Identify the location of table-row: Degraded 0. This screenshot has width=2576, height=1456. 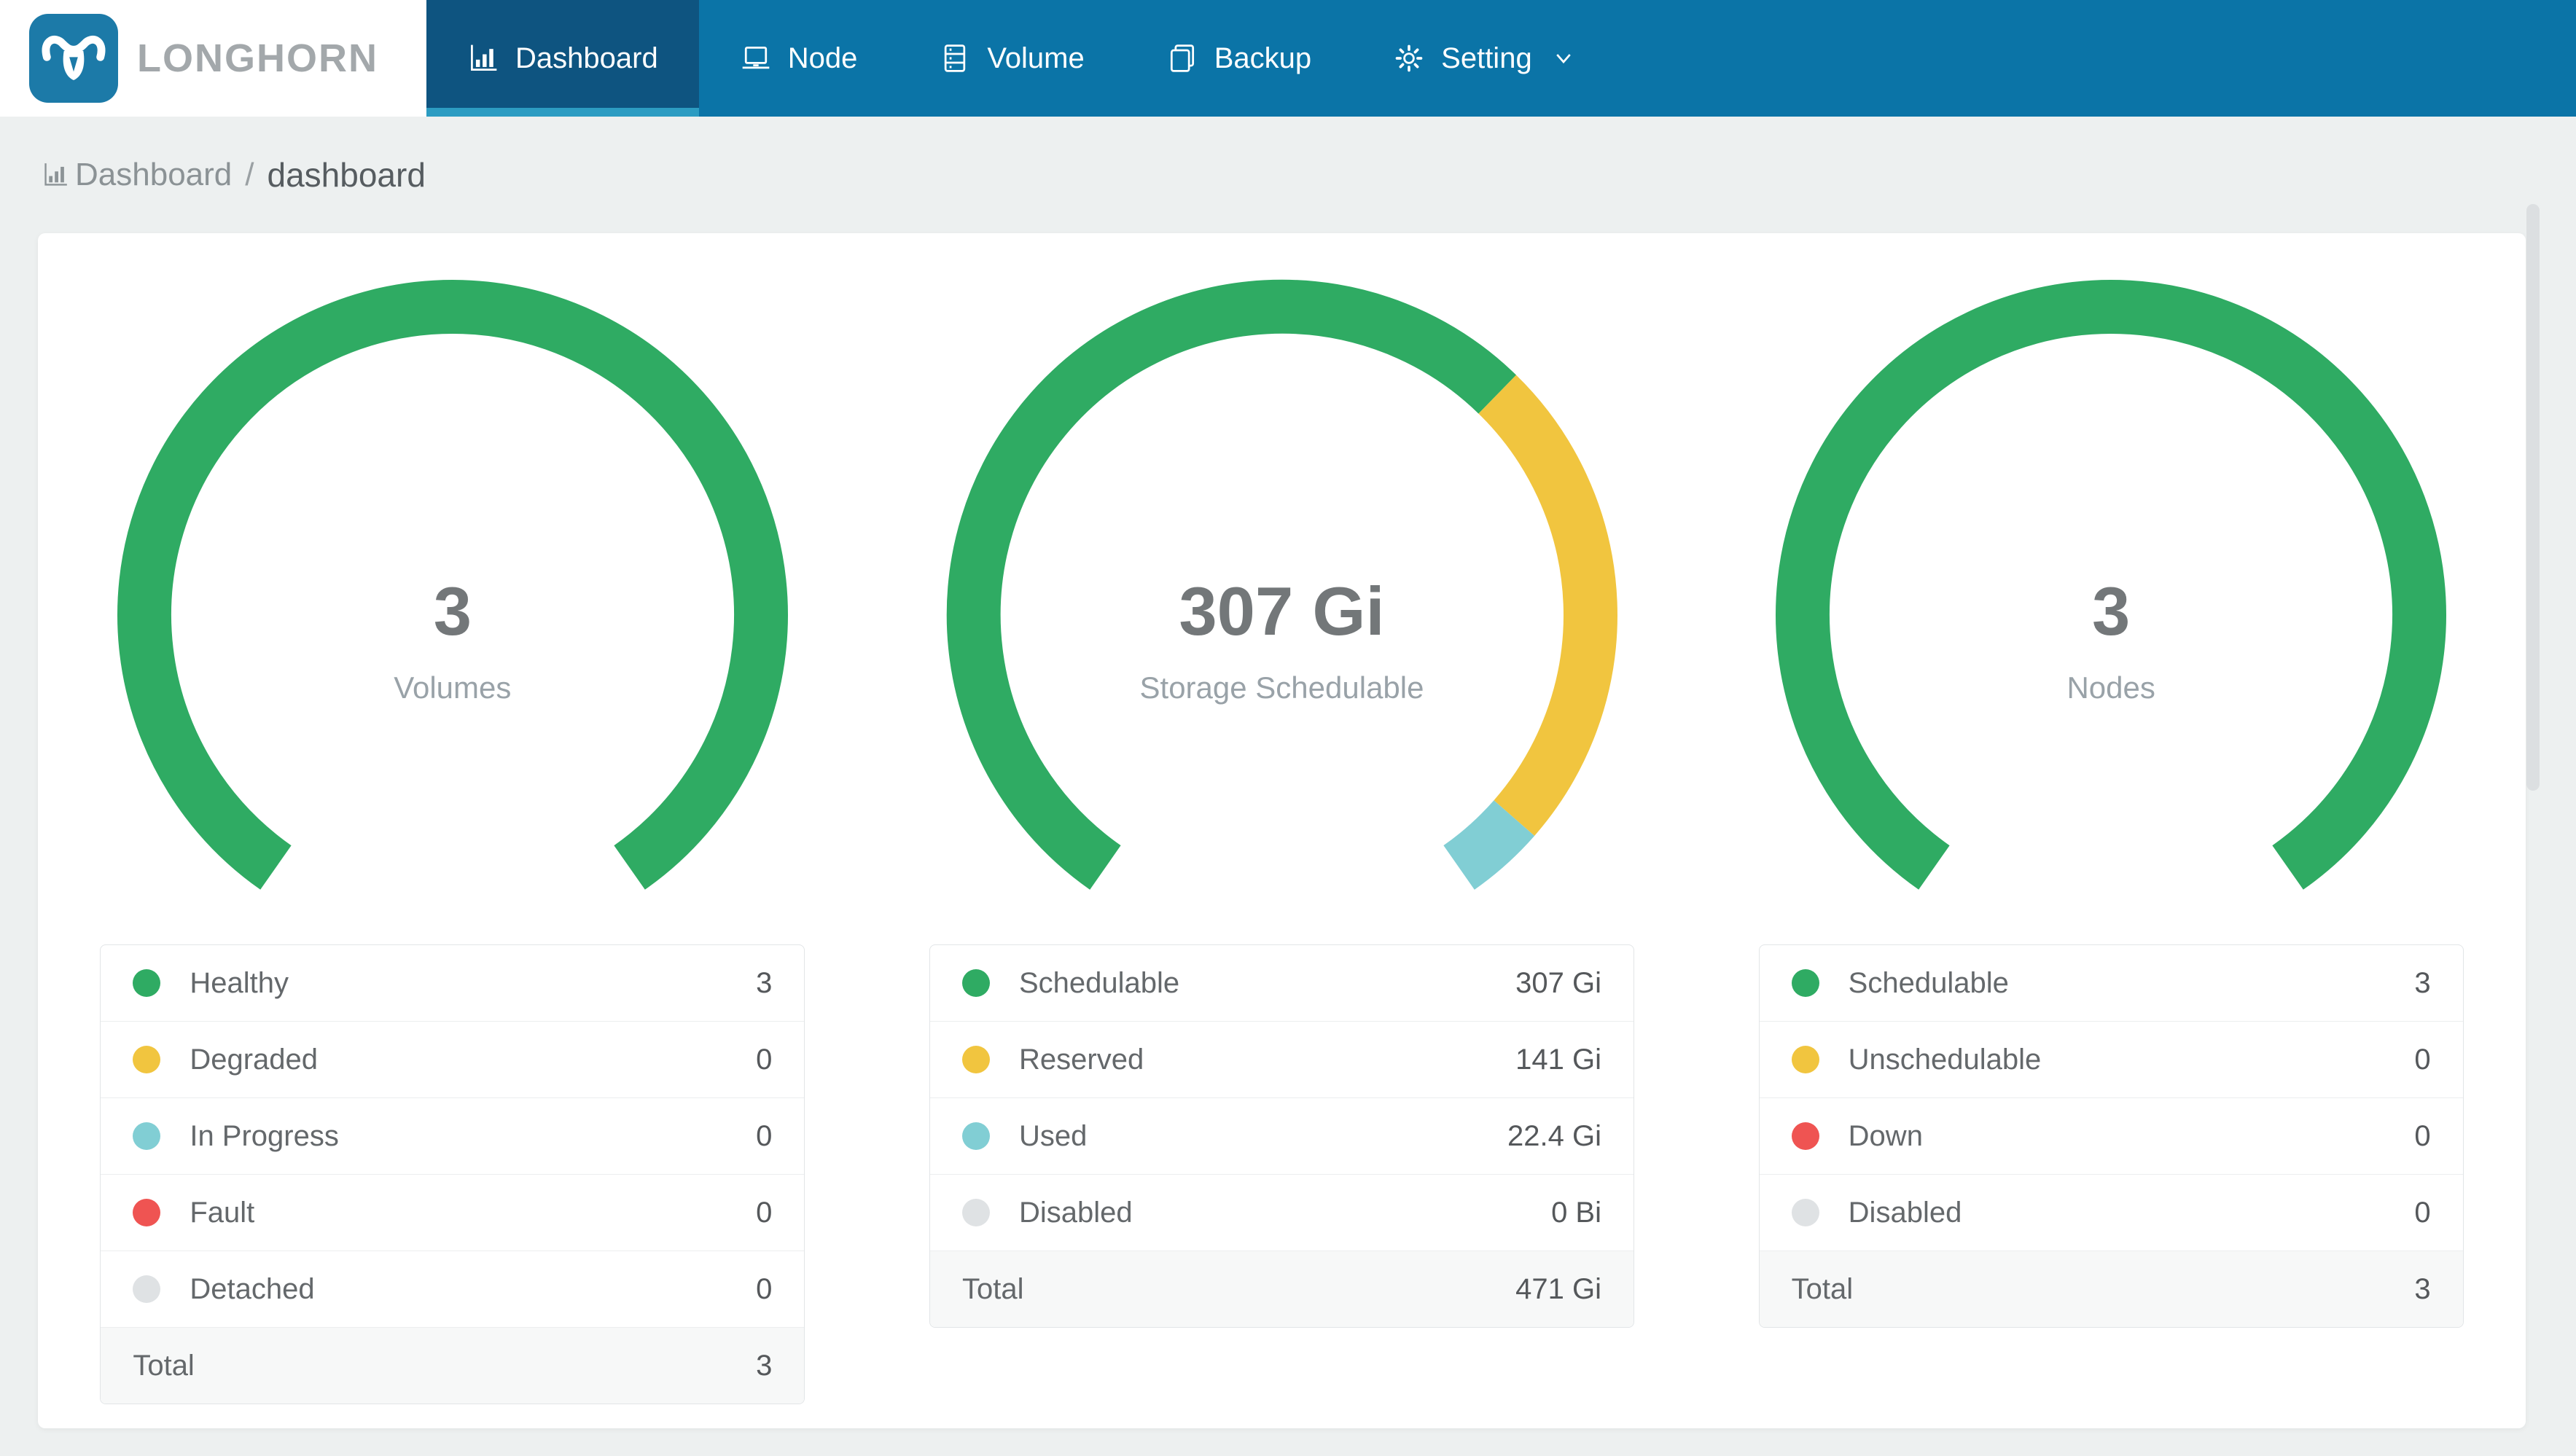
(453, 1060).